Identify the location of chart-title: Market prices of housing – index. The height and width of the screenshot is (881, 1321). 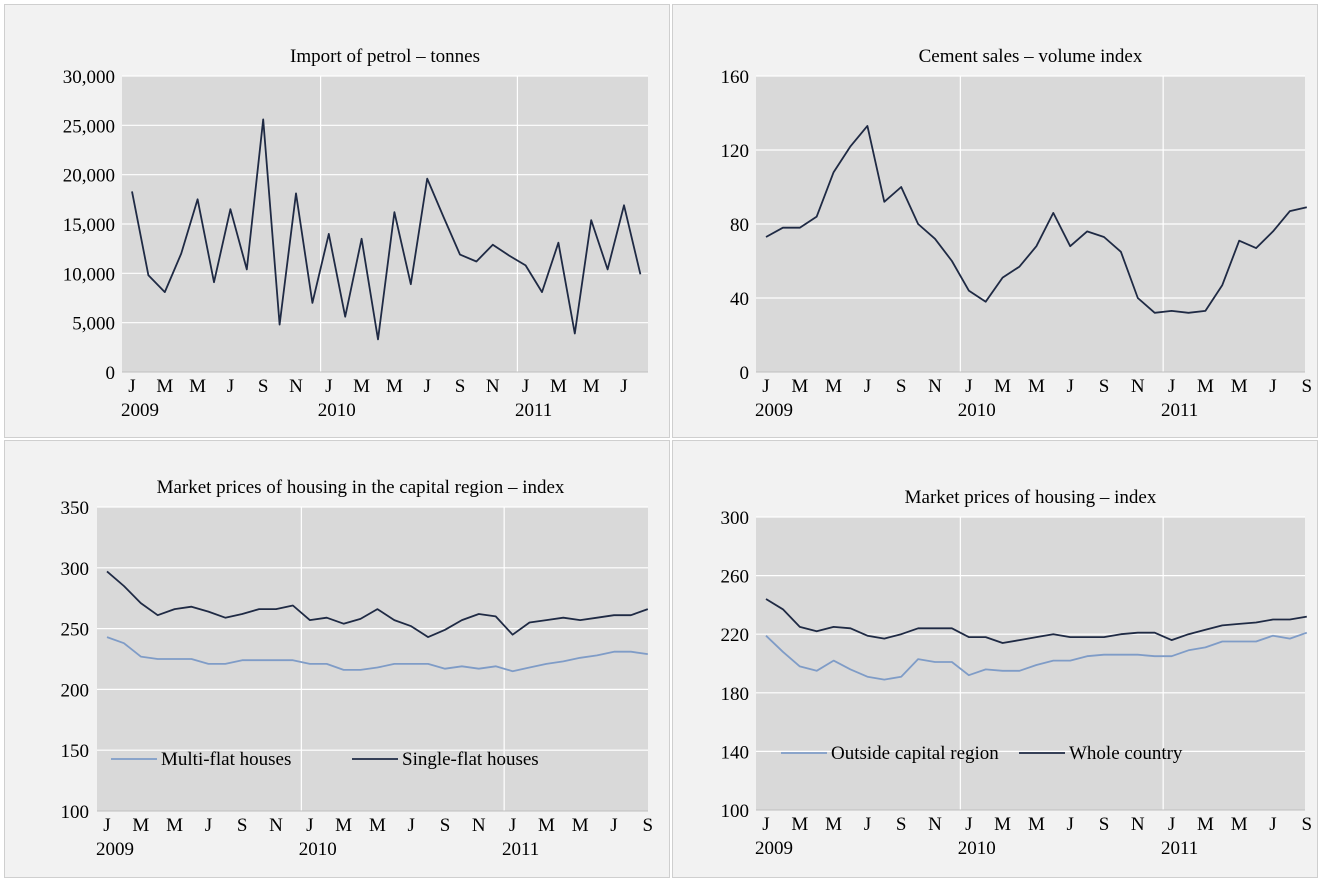
(1031, 497).